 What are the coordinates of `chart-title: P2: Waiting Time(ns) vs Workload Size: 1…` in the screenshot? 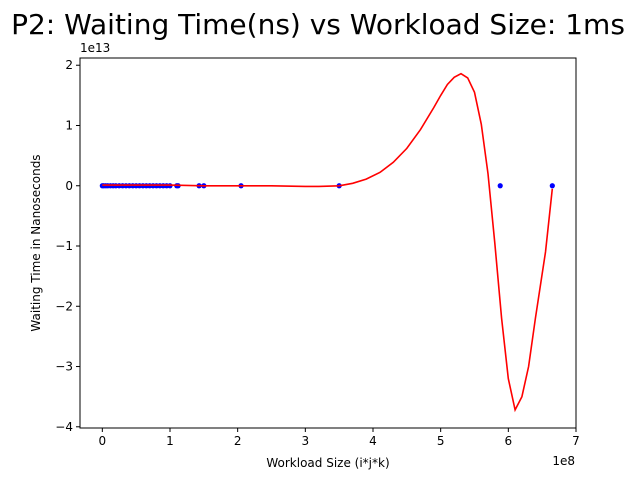 It's located at (318, 24).